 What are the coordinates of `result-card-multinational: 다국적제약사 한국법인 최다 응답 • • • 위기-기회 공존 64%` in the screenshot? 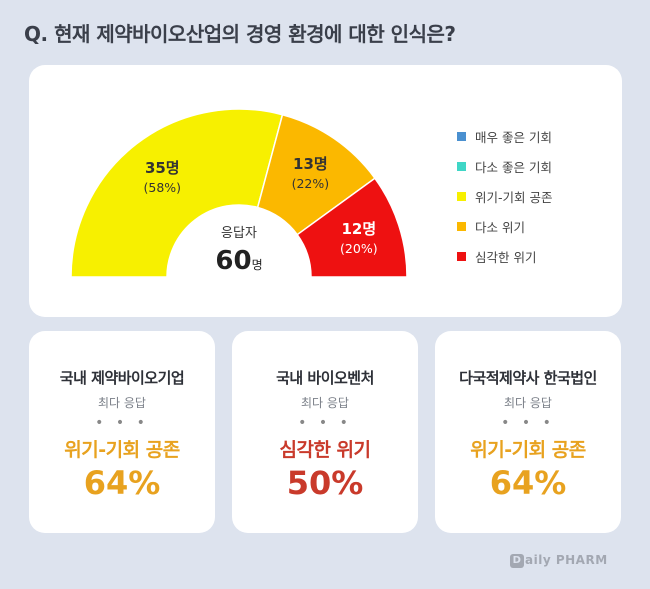 It's located at (528, 432).